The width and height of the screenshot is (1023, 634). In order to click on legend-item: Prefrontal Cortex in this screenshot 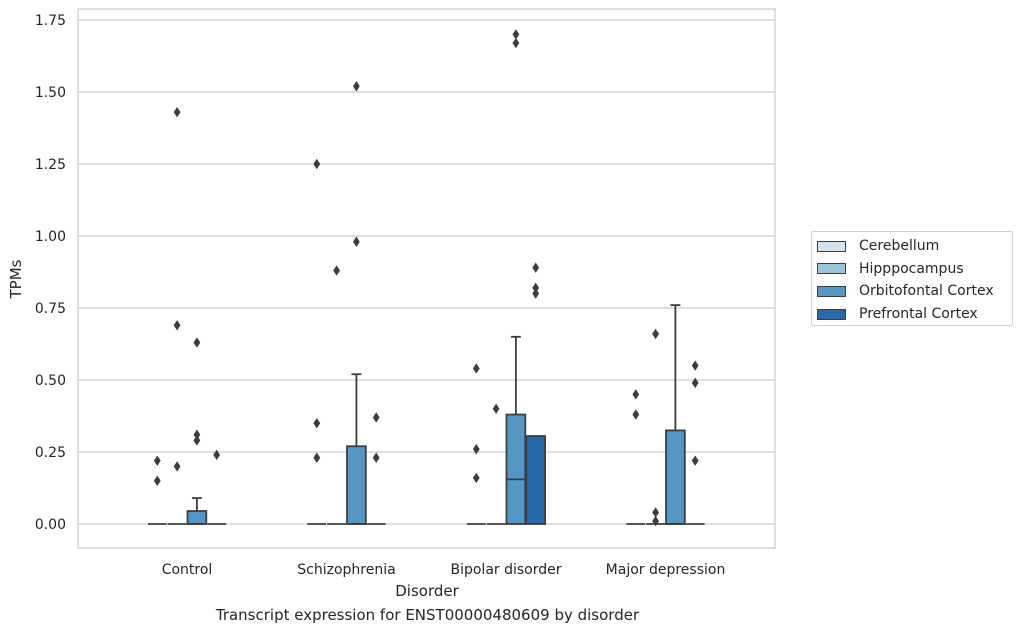, I will do `click(914, 314)`.